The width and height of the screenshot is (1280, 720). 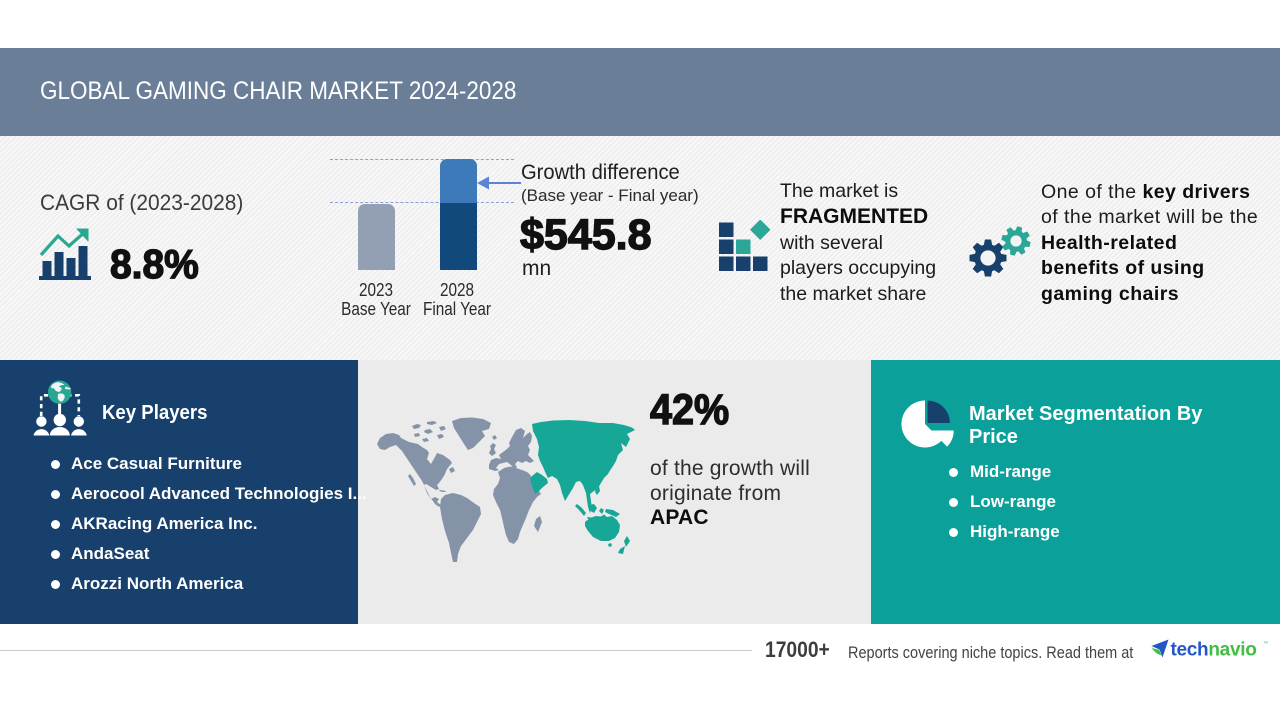 What do you see at coordinates (1214, 650) in the screenshot?
I see `svg-text: technavio` at bounding box center [1214, 650].